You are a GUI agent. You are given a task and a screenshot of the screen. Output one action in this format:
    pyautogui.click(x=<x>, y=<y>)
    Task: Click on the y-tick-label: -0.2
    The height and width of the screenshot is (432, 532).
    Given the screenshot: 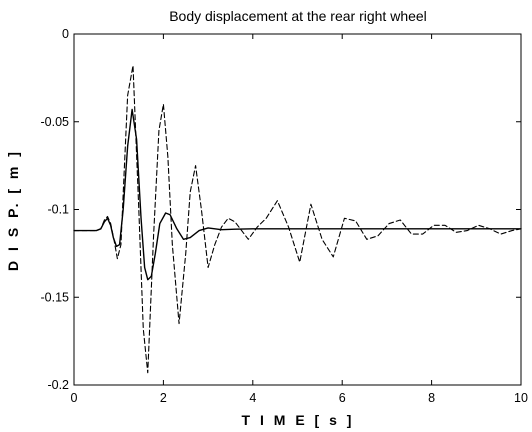 What is the action you would take?
    pyautogui.click(x=58, y=385)
    